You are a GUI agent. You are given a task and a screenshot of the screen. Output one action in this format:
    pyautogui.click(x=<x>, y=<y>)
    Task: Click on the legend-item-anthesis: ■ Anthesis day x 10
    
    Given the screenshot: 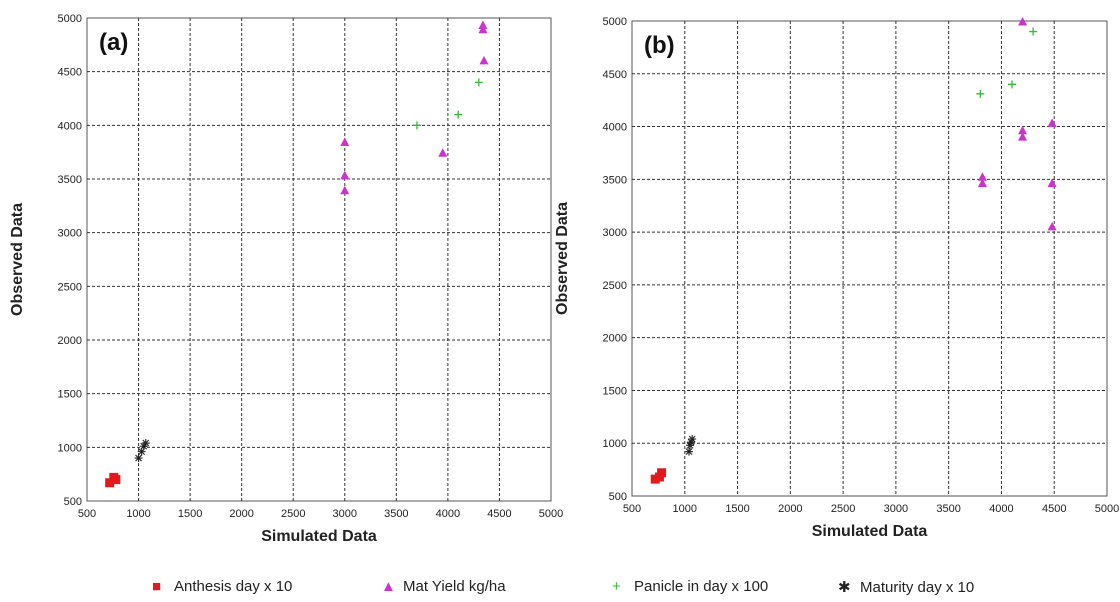 What is the action you would take?
    pyautogui.click(x=222, y=586)
    